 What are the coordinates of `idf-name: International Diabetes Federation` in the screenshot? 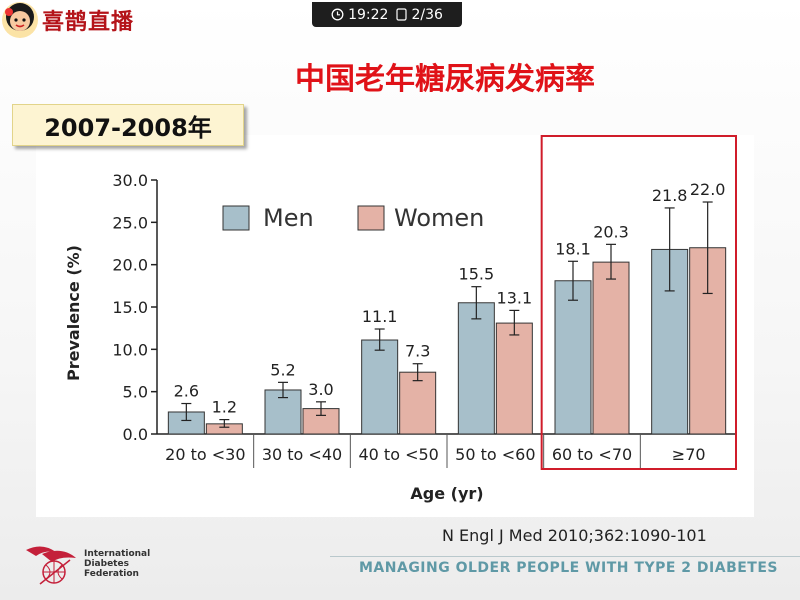 It's located at (117, 564).